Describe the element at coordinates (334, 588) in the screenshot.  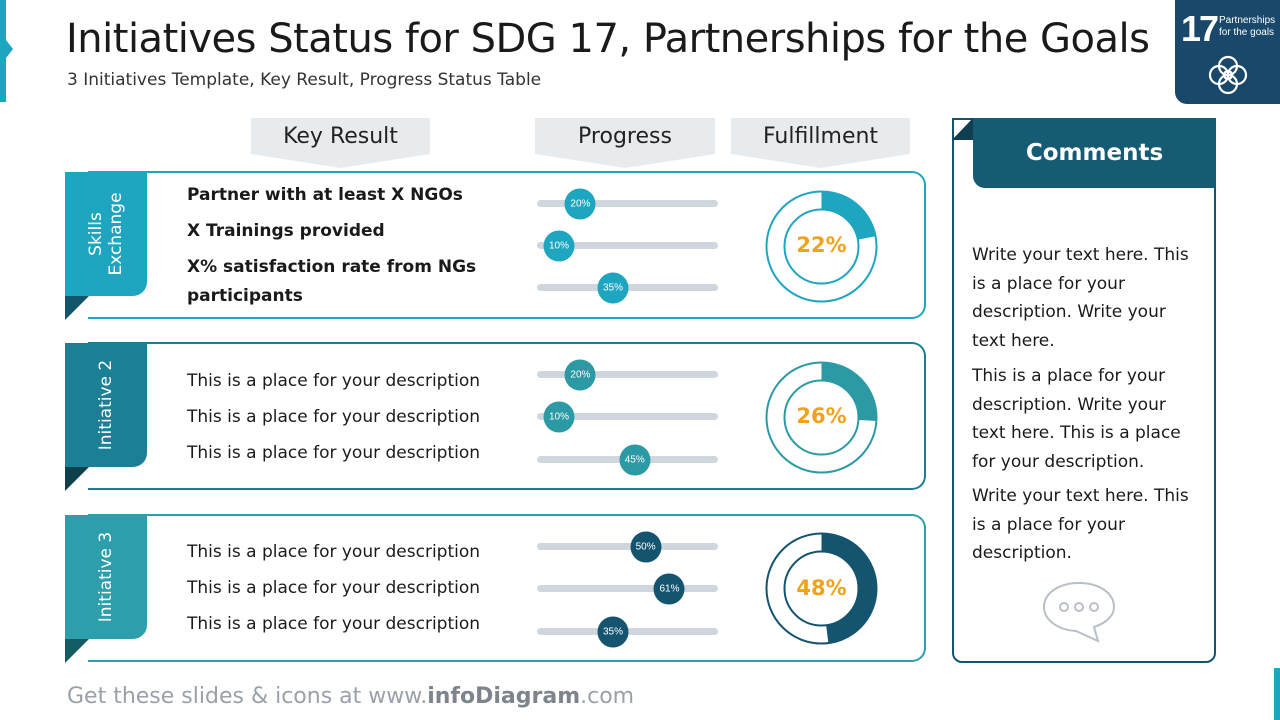
I see `key-result-3-2: This is a place for your description` at that location.